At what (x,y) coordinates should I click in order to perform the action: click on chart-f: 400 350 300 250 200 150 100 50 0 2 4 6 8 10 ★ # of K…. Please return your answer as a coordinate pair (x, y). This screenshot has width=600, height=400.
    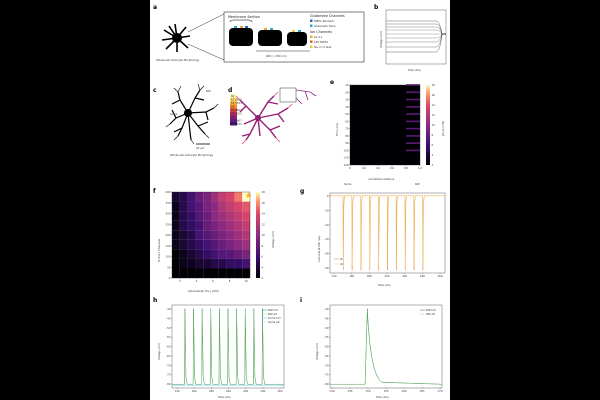
    Looking at the image, I should click on (216, 241).